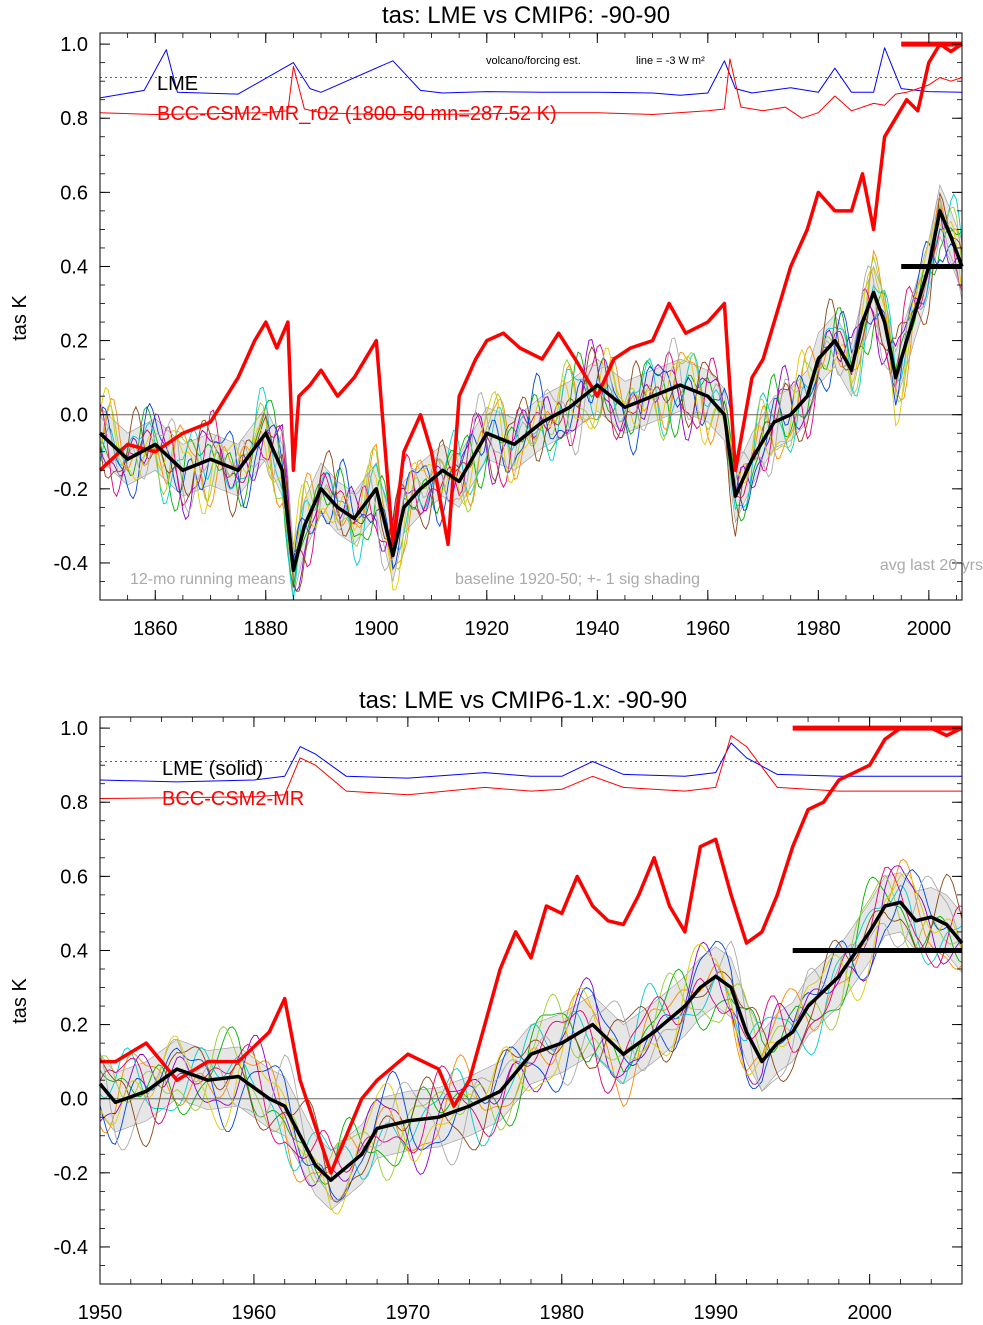  I want to click on x-tick-label: 1860, so click(155, 629).